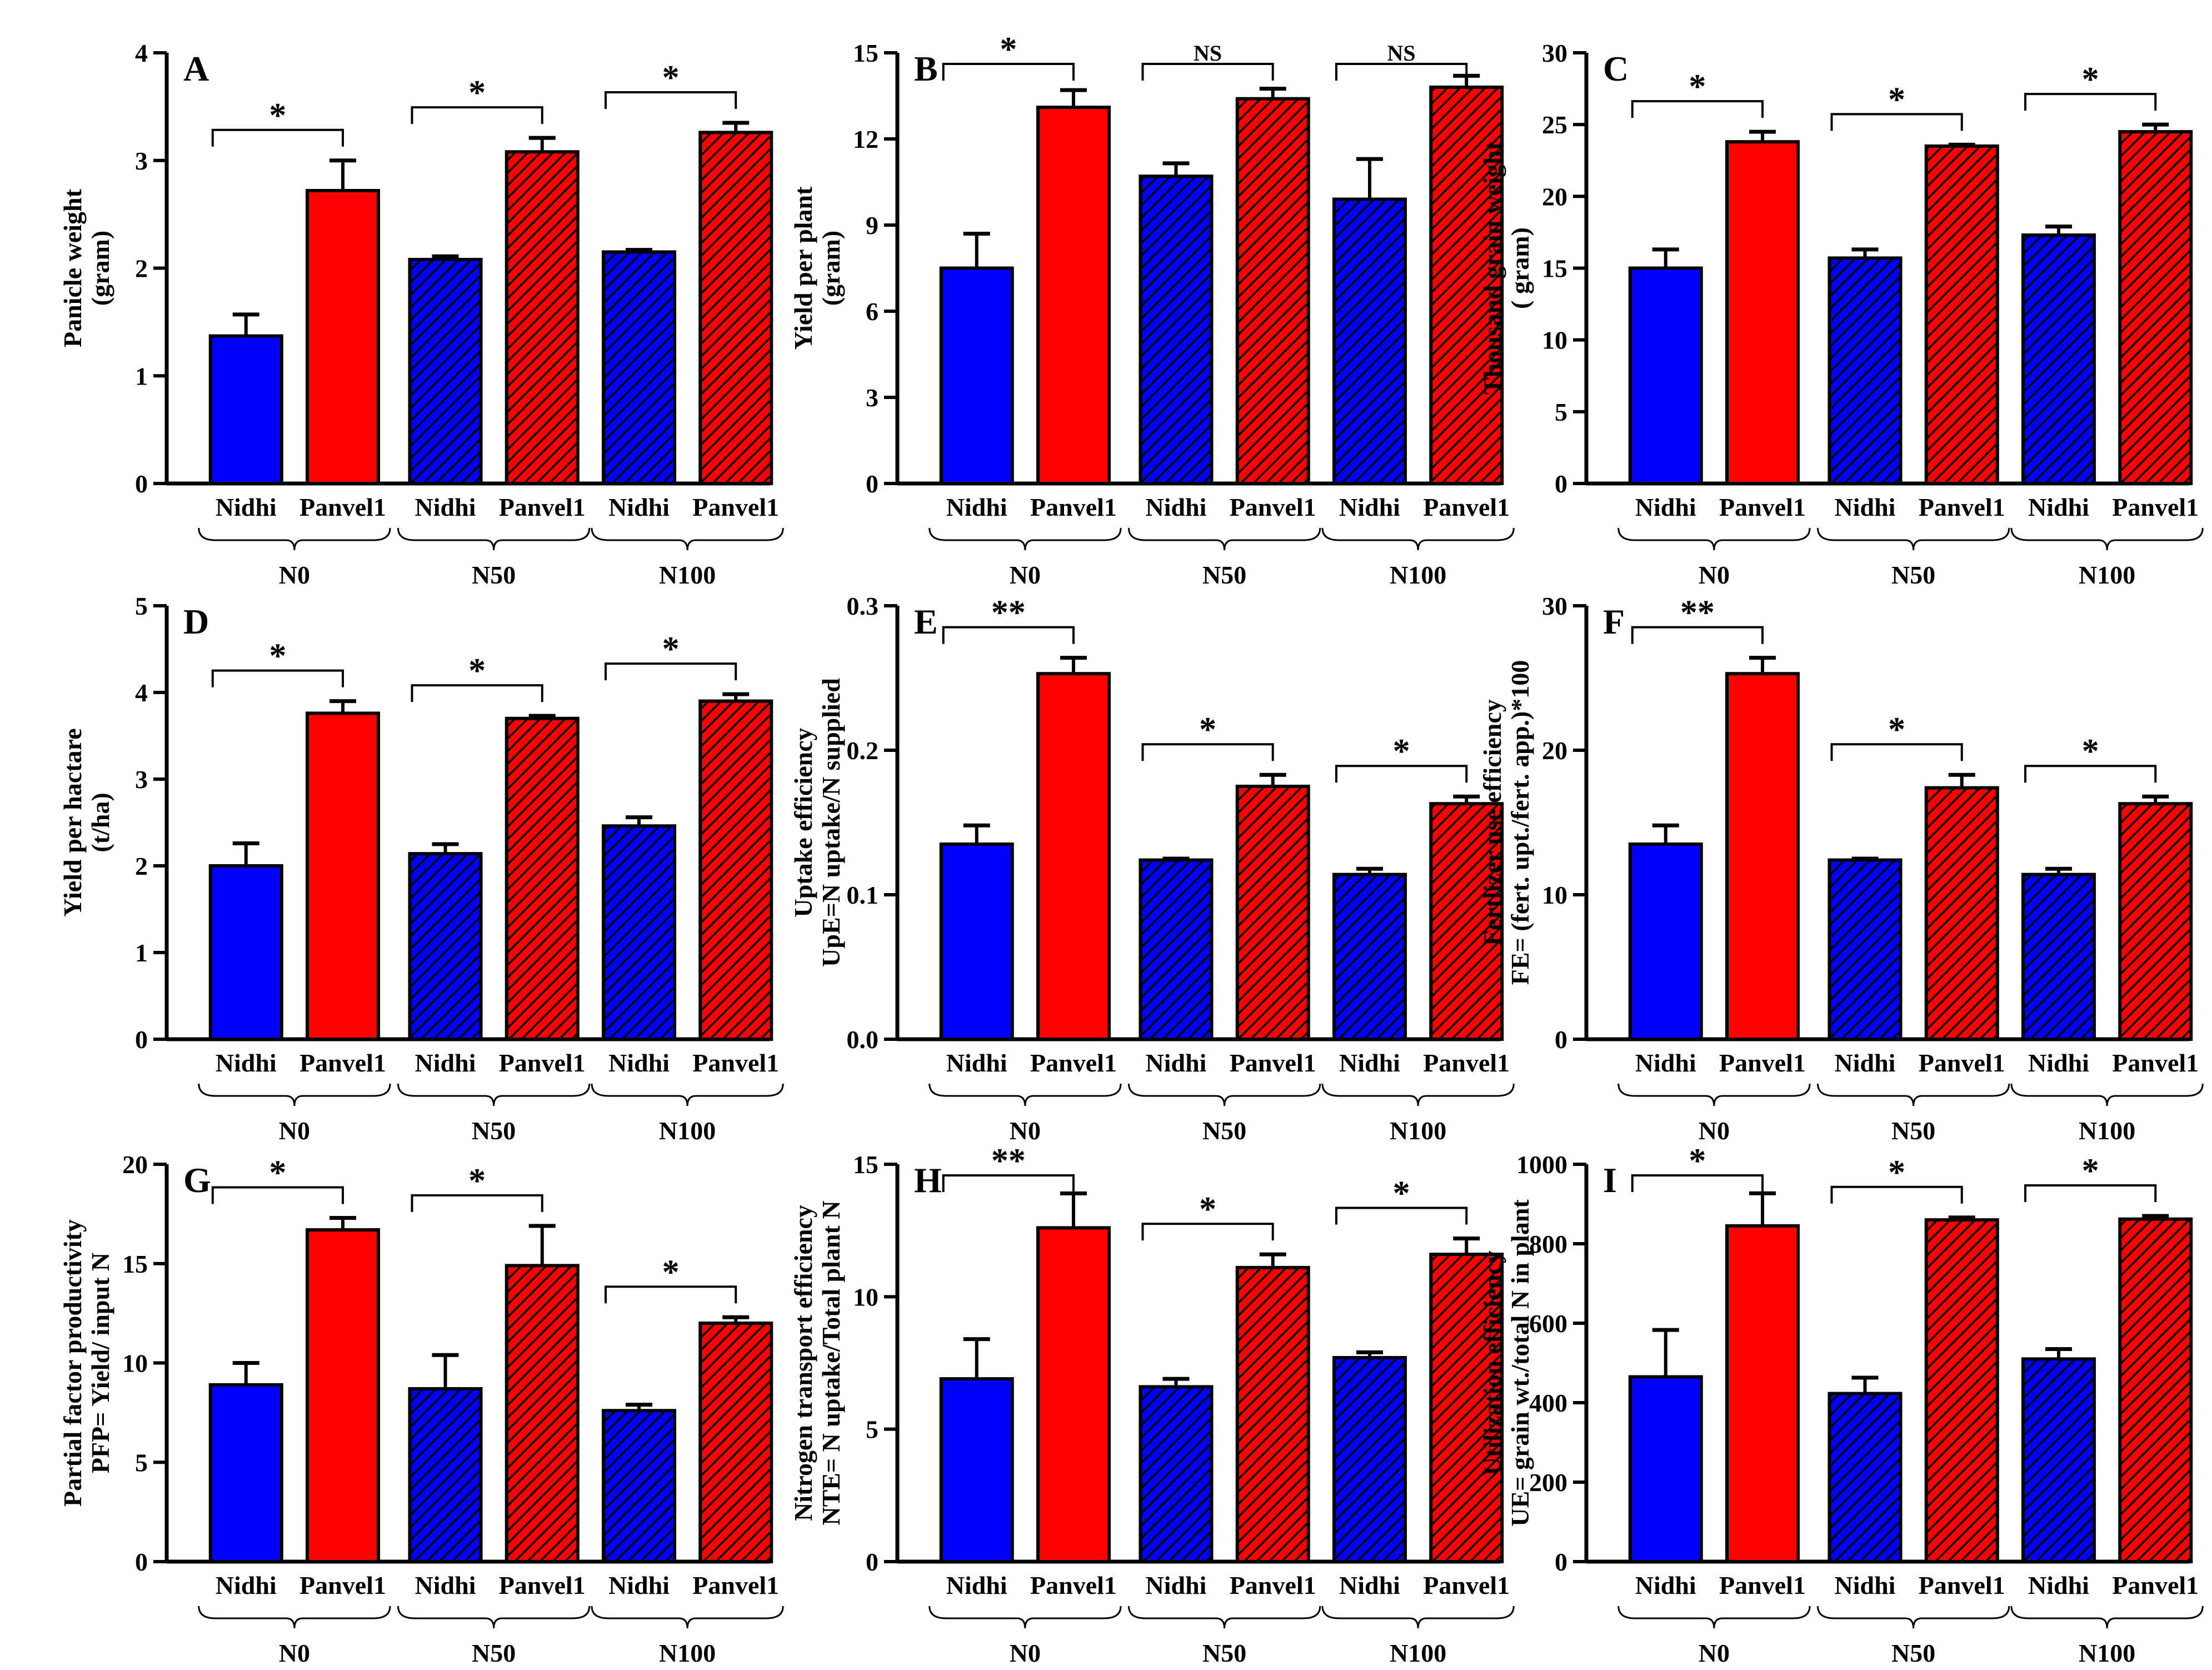 This screenshot has height=1670, width=2212. What do you see at coordinates (1224, 1130) in the screenshot?
I see `group-label: N50` at bounding box center [1224, 1130].